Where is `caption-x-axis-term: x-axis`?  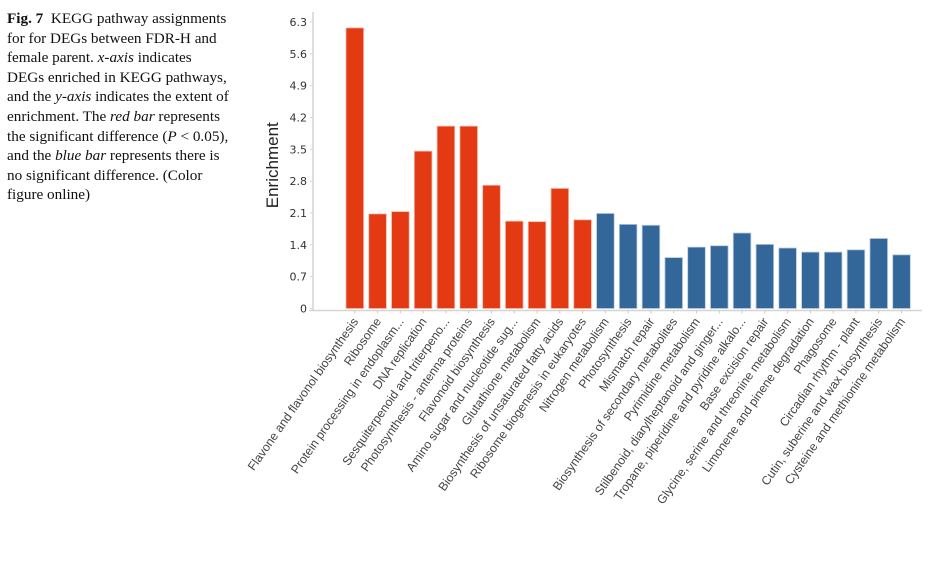 caption-x-axis-term: x-axis is located at coordinates (115, 58).